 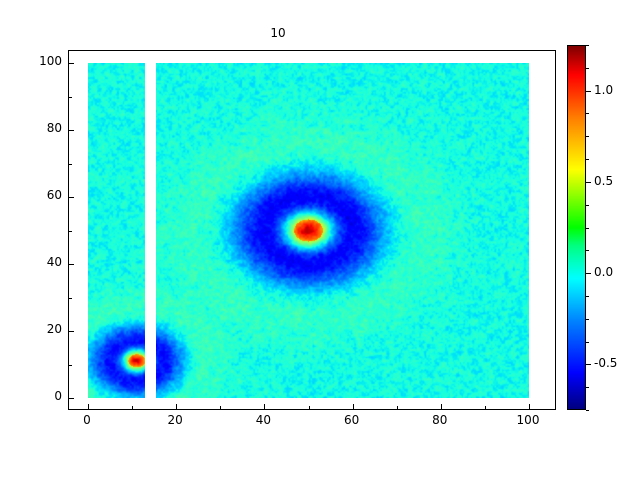 I want to click on x-tick-label: 100, so click(x=528, y=420).